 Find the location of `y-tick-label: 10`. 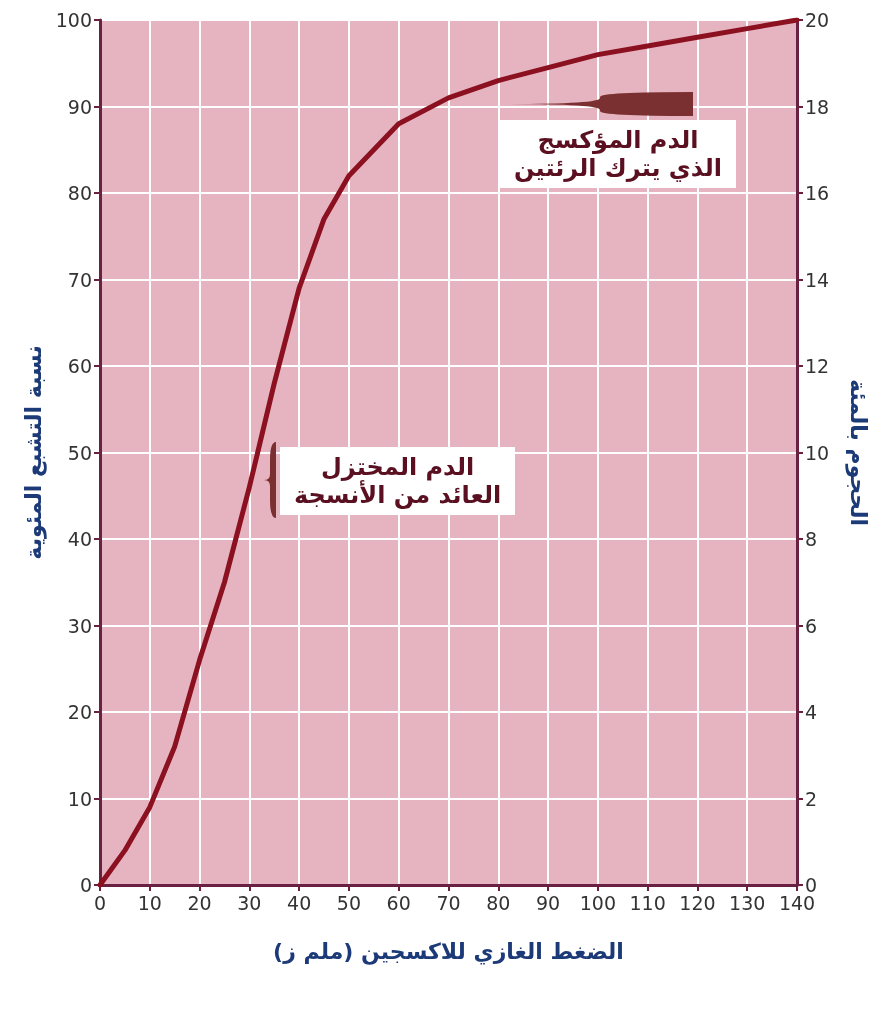

y-tick-label: 10 is located at coordinates (79, 798).